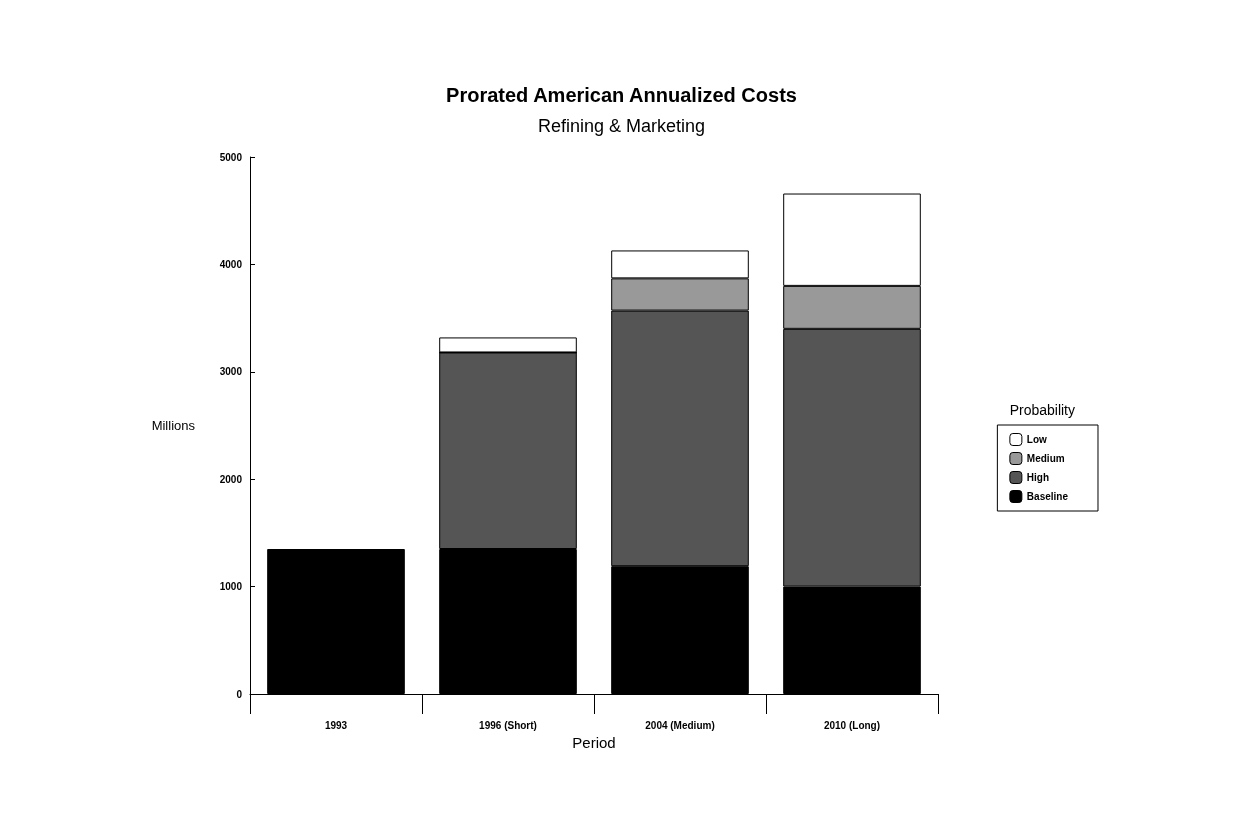 This screenshot has width=1243, height=822. I want to click on y-tick-label: 5000, so click(231, 157).